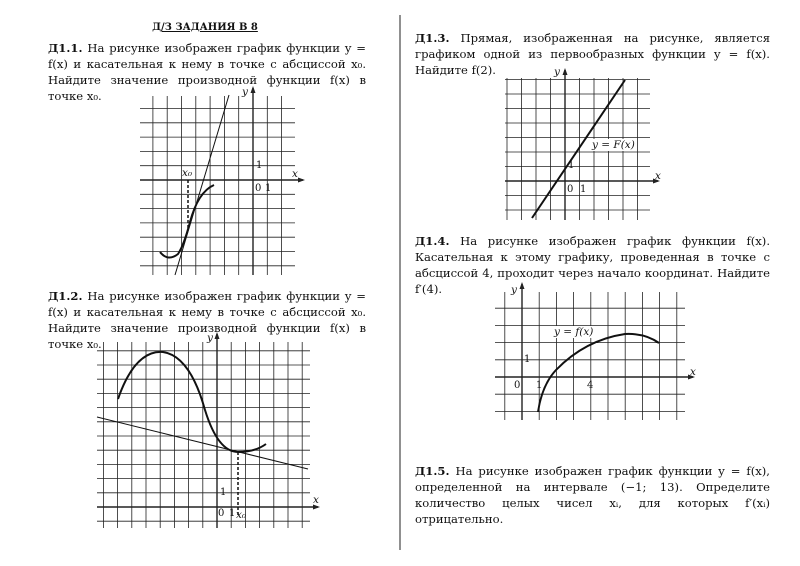 Image resolution: width=800 pixels, height=566 pixels. What do you see at coordinates (432, 38) in the screenshot?
I see `problem-number: Д1.3.` at bounding box center [432, 38].